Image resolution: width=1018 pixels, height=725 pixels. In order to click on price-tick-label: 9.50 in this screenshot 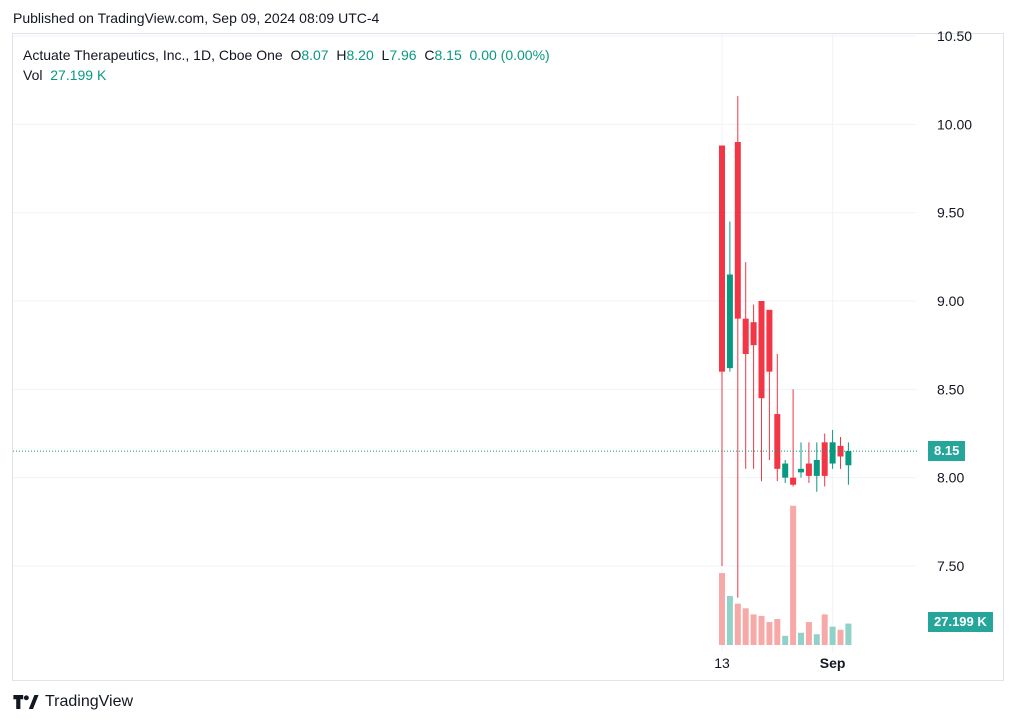, I will do `click(950, 213)`.